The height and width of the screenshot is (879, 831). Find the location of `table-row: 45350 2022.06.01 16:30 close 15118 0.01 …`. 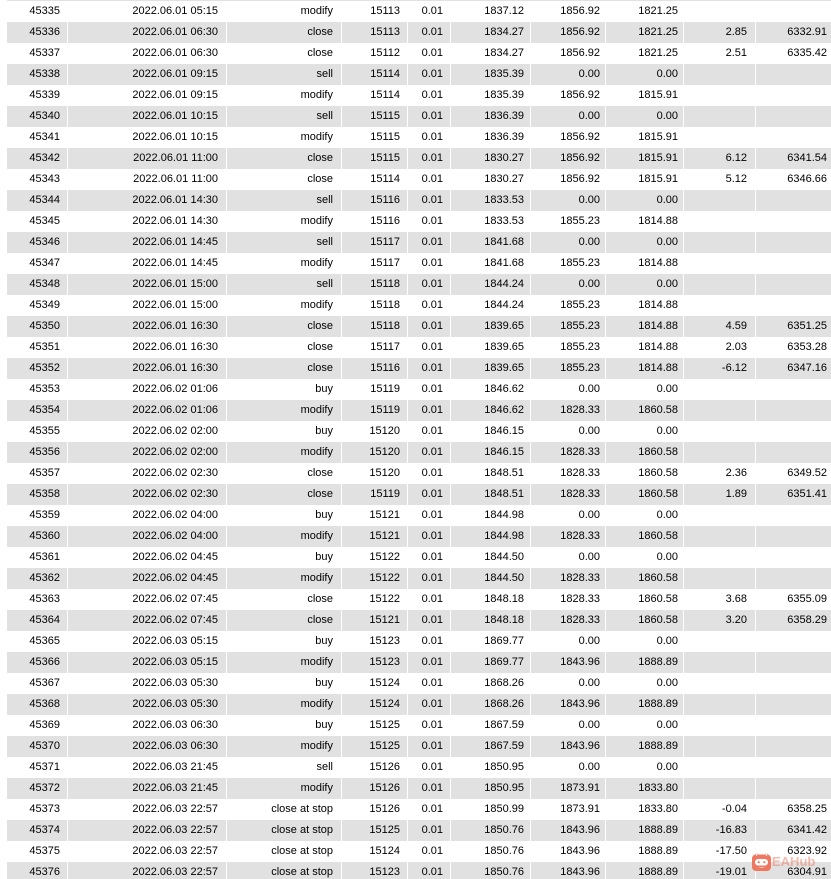

table-row: 45350 2022.06.01 16:30 close 15118 0.01 … is located at coordinates (415, 326).